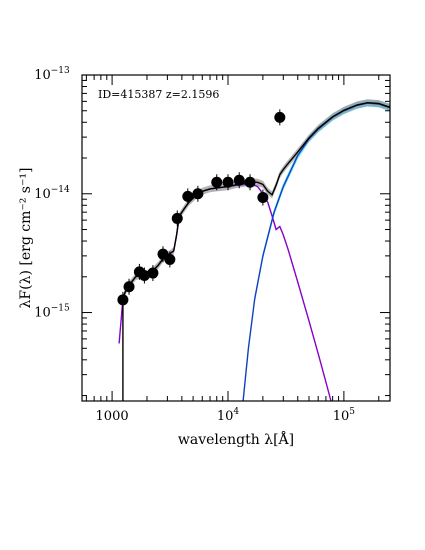 This screenshot has height=550, width=425. Describe the element at coordinates (228, 415) in the screenshot. I see `x-tick-label: 104` at that location.